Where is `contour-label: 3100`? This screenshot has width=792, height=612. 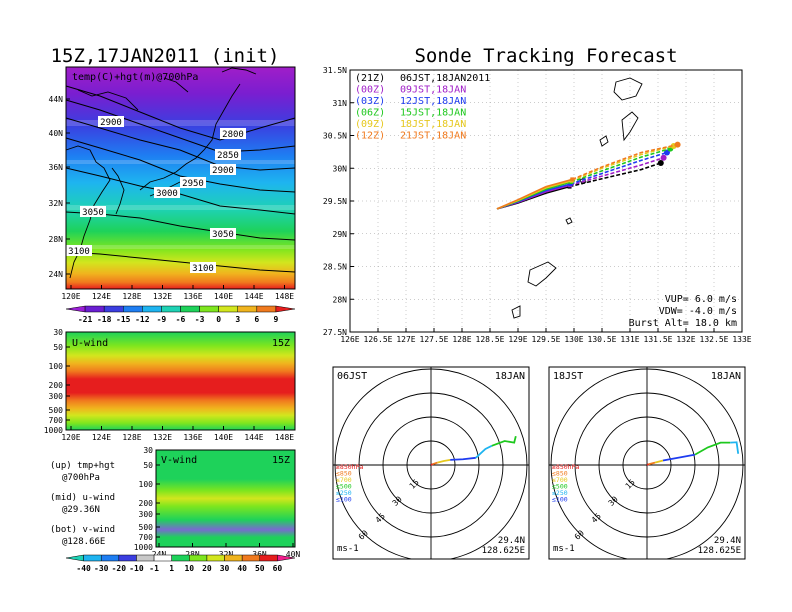
contour-label: 3100 is located at coordinates (79, 252).